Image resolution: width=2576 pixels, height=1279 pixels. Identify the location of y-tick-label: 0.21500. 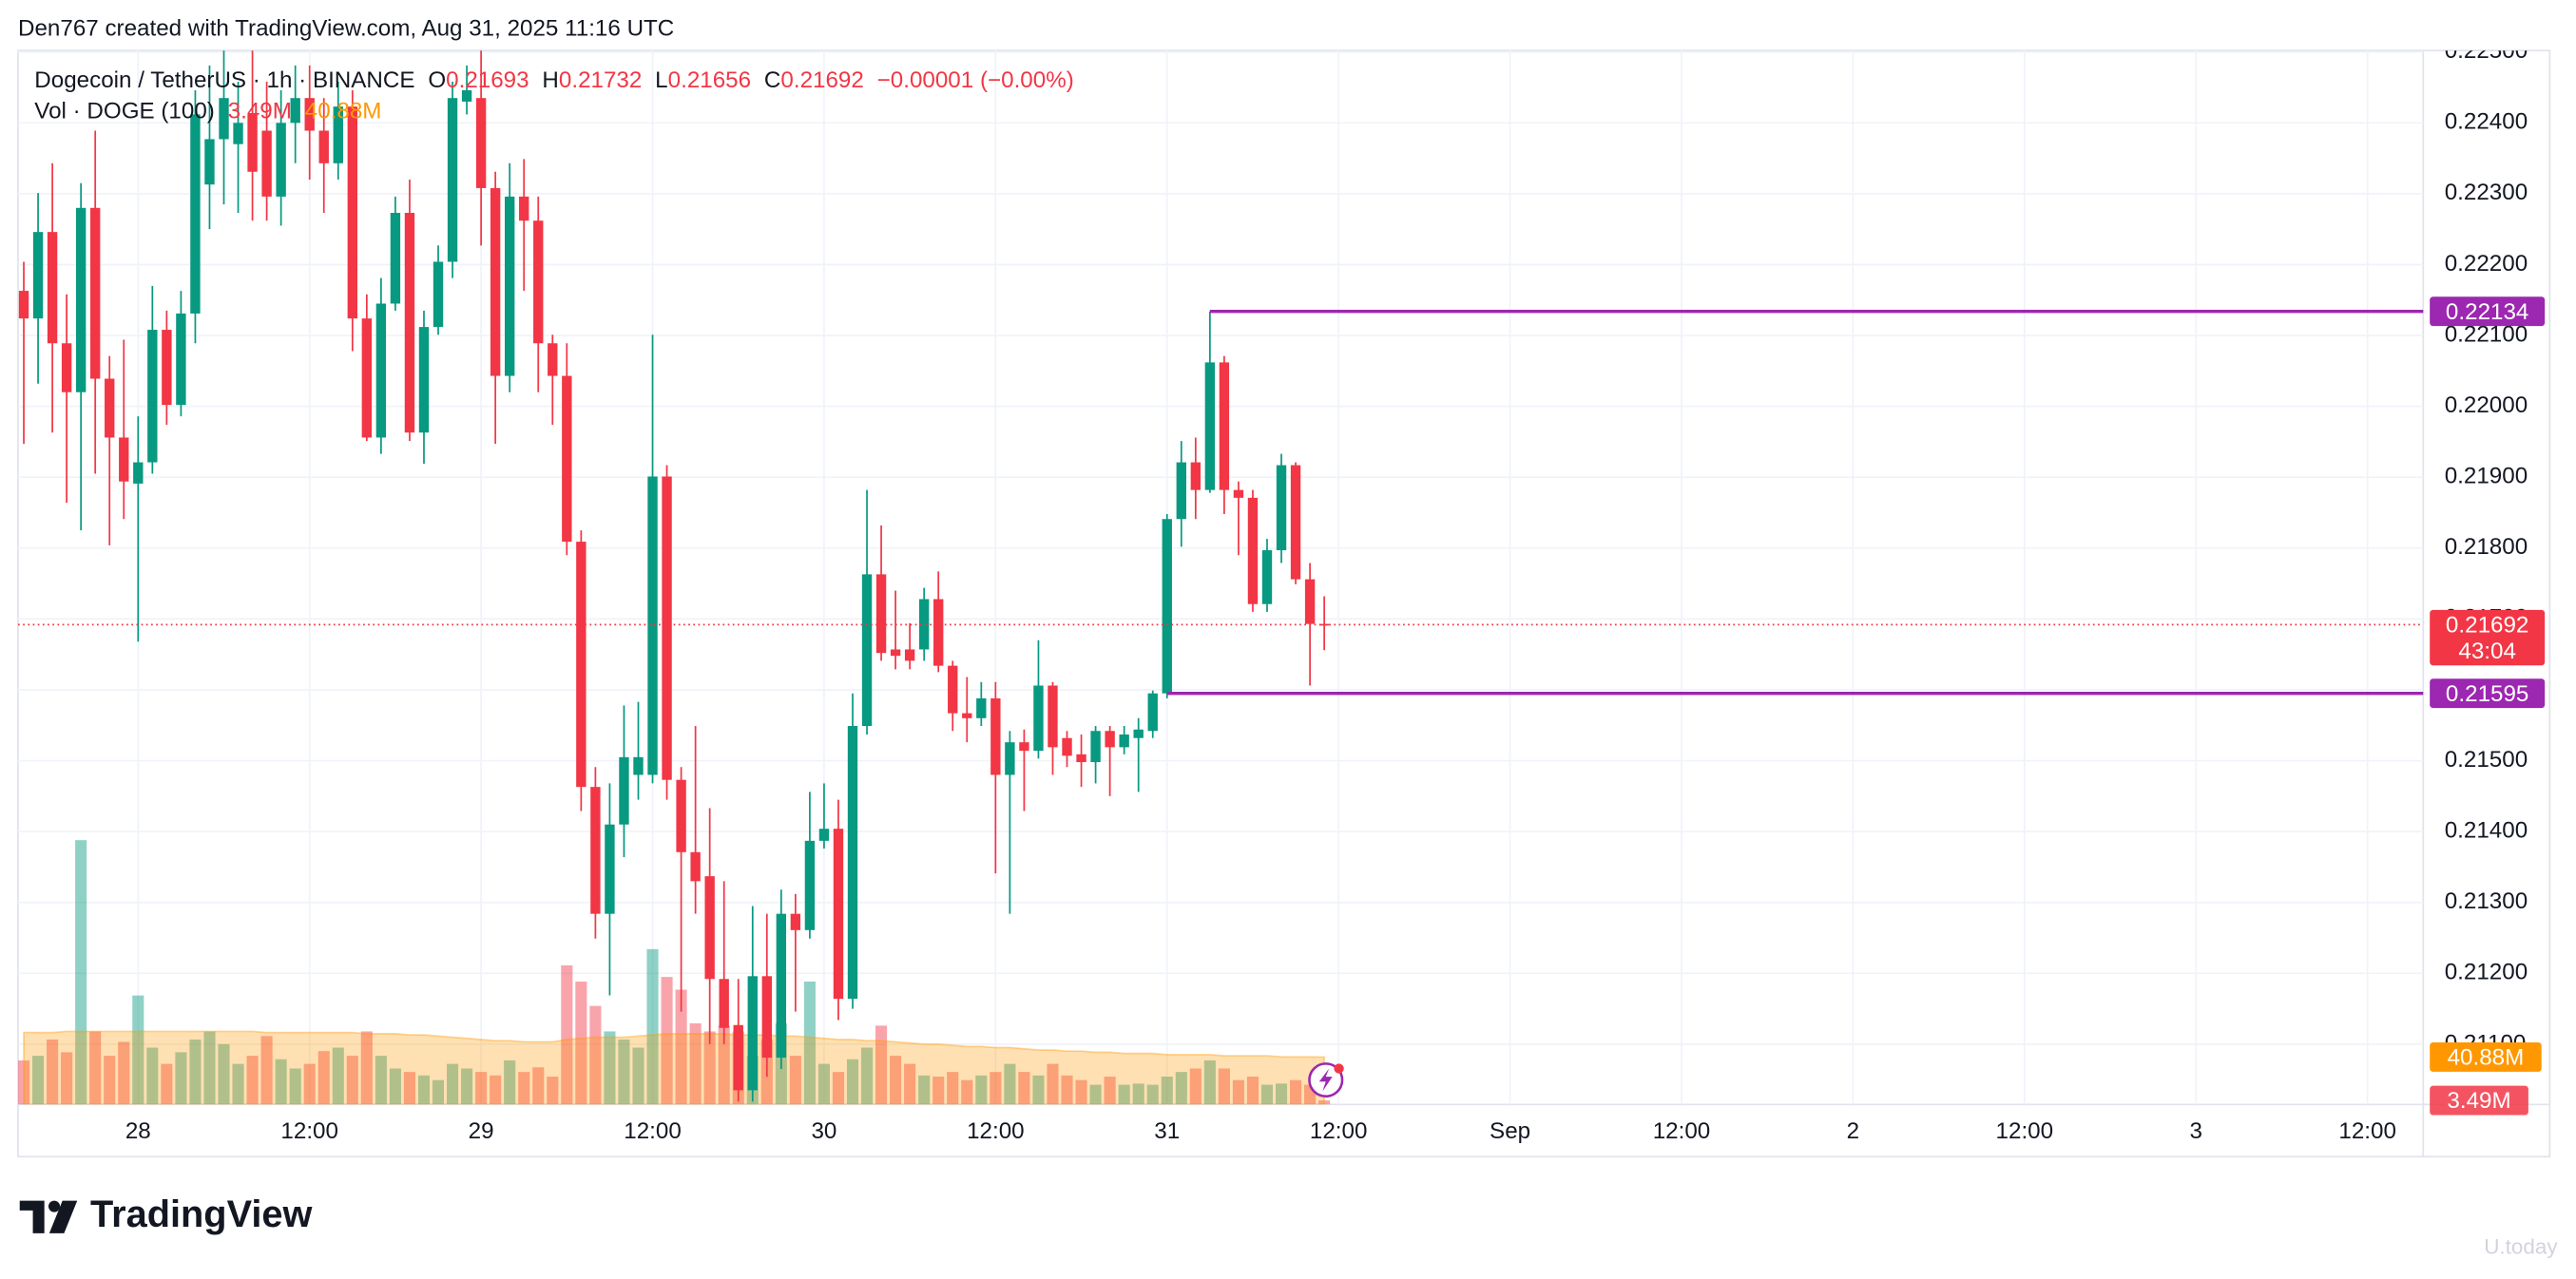
(2486, 760).